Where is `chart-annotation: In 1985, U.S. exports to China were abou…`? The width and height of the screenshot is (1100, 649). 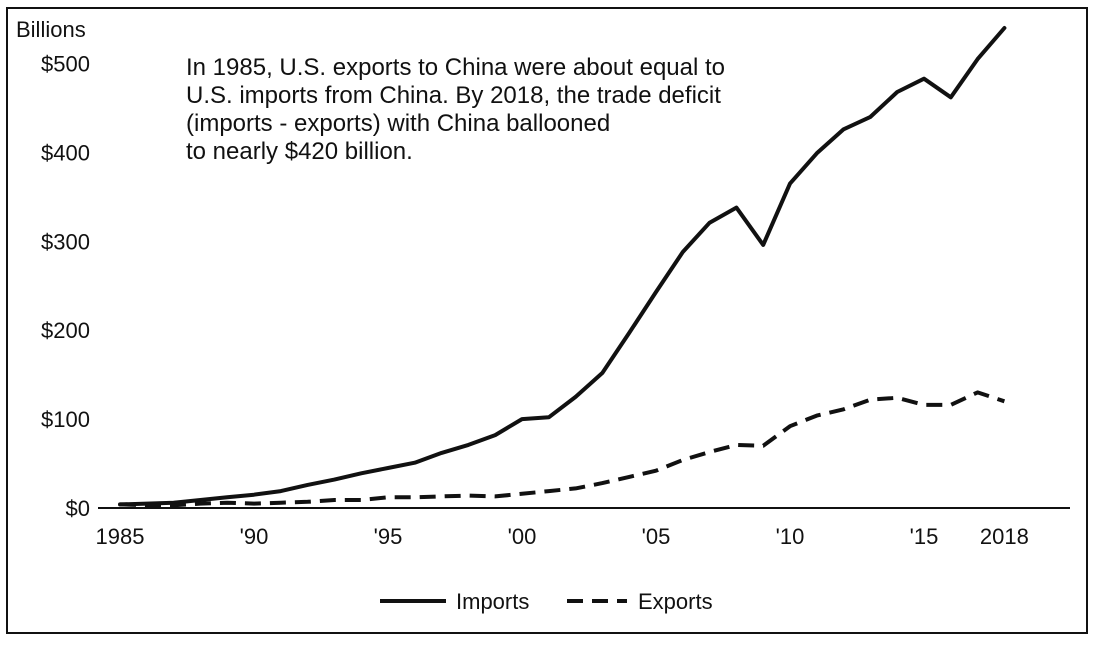 chart-annotation: In 1985, U.S. exports to China were abou… is located at coordinates (456, 109).